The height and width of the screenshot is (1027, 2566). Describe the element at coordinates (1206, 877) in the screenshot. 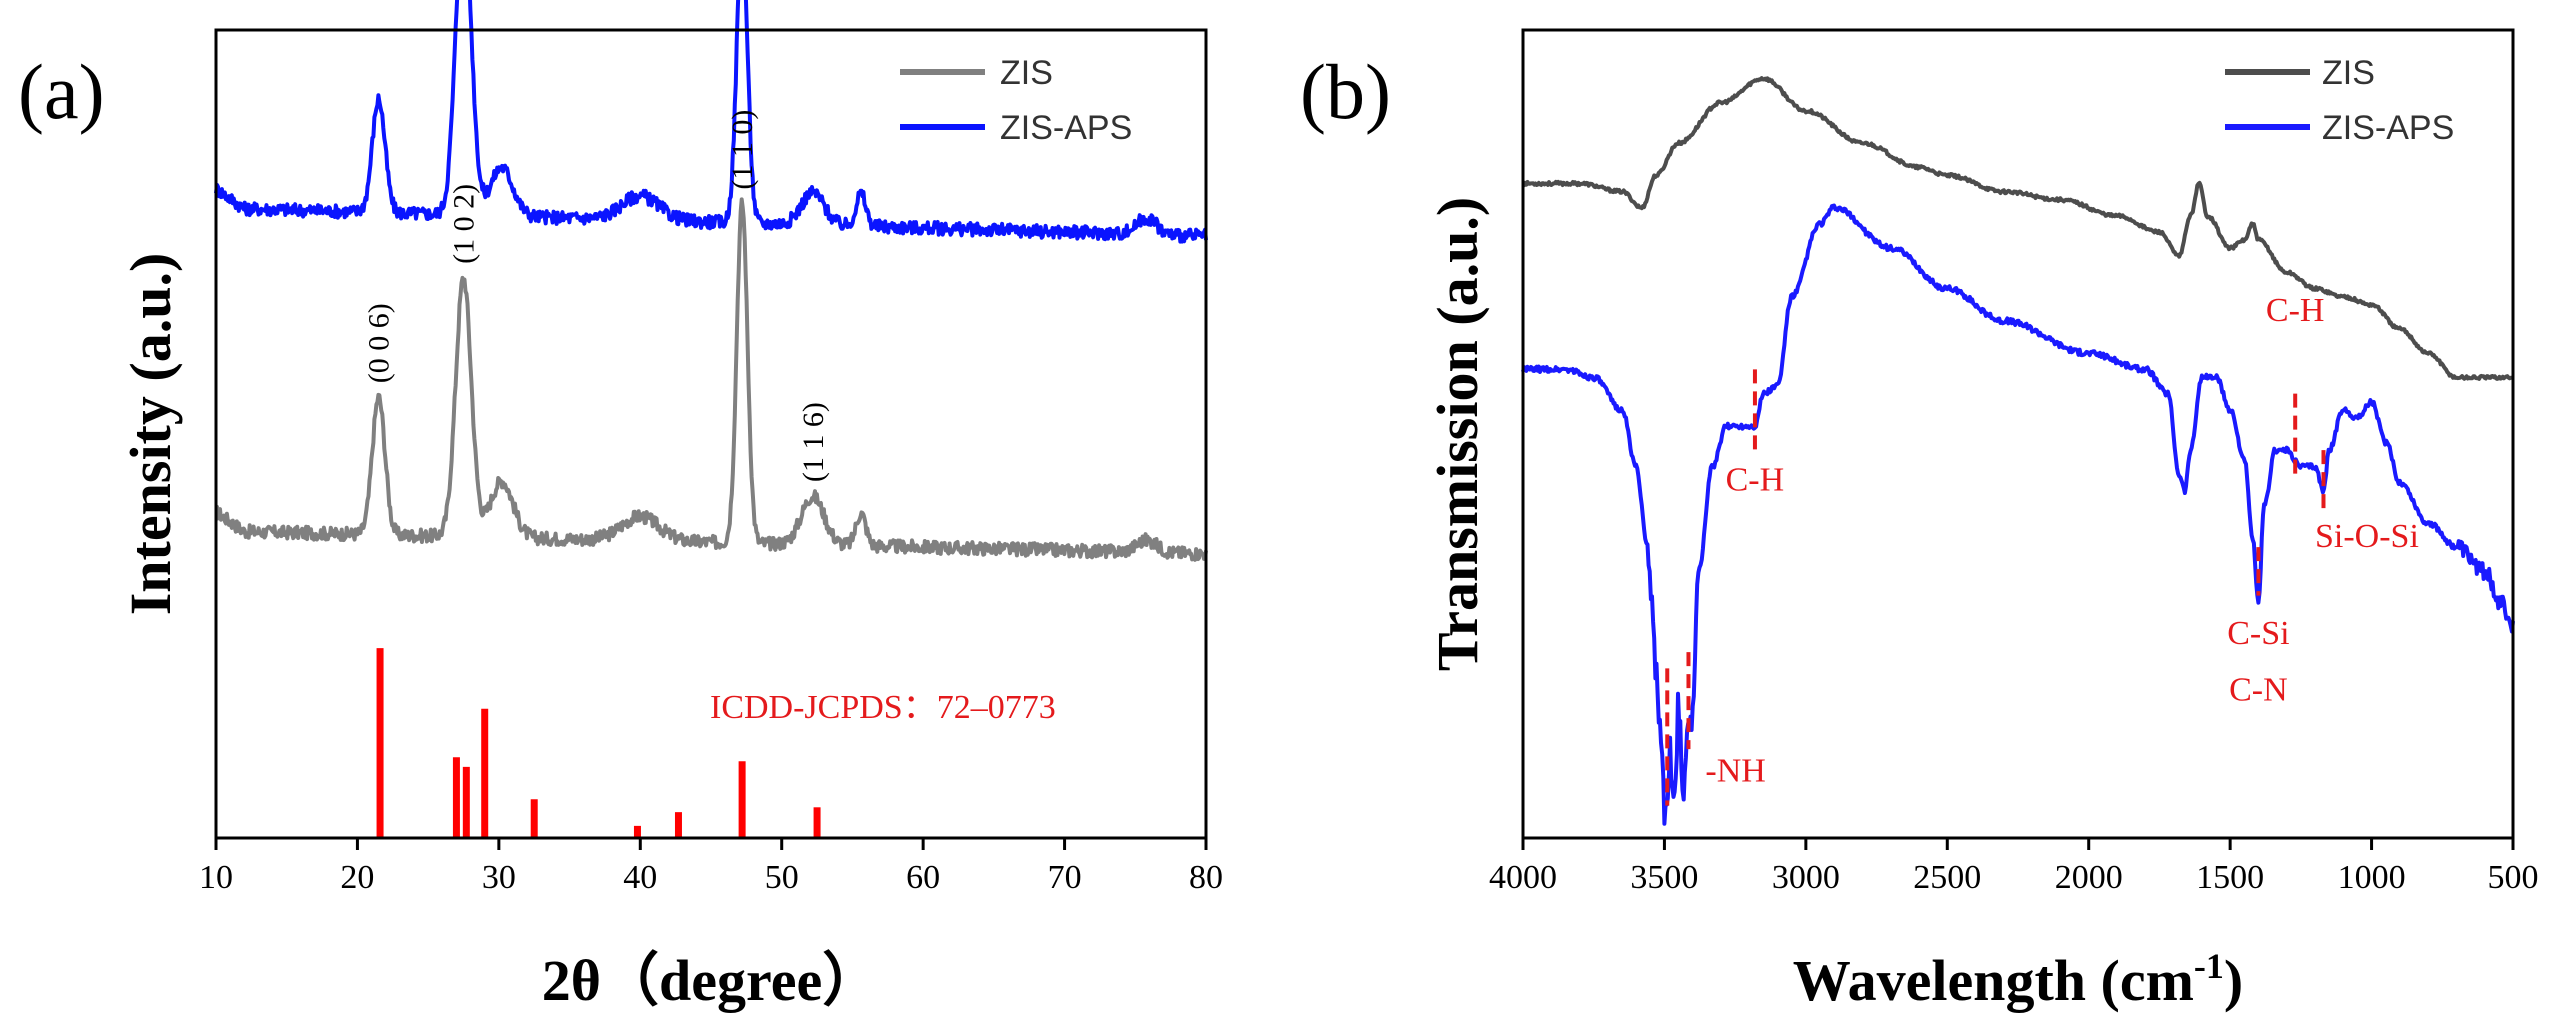

I see `x-tick-label: 80` at that location.